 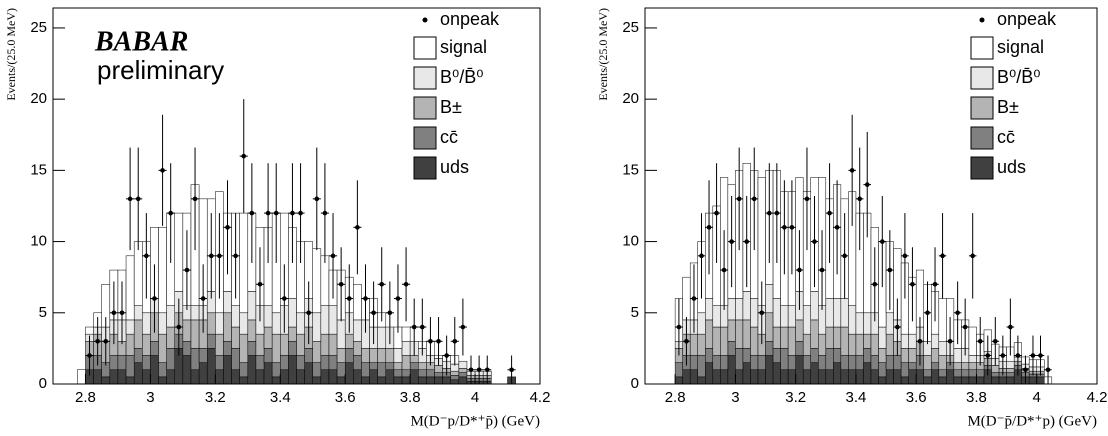 What do you see at coordinates (540, 397) in the screenshot?
I see `x-tick-label: 4.2` at bounding box center [540, 397].